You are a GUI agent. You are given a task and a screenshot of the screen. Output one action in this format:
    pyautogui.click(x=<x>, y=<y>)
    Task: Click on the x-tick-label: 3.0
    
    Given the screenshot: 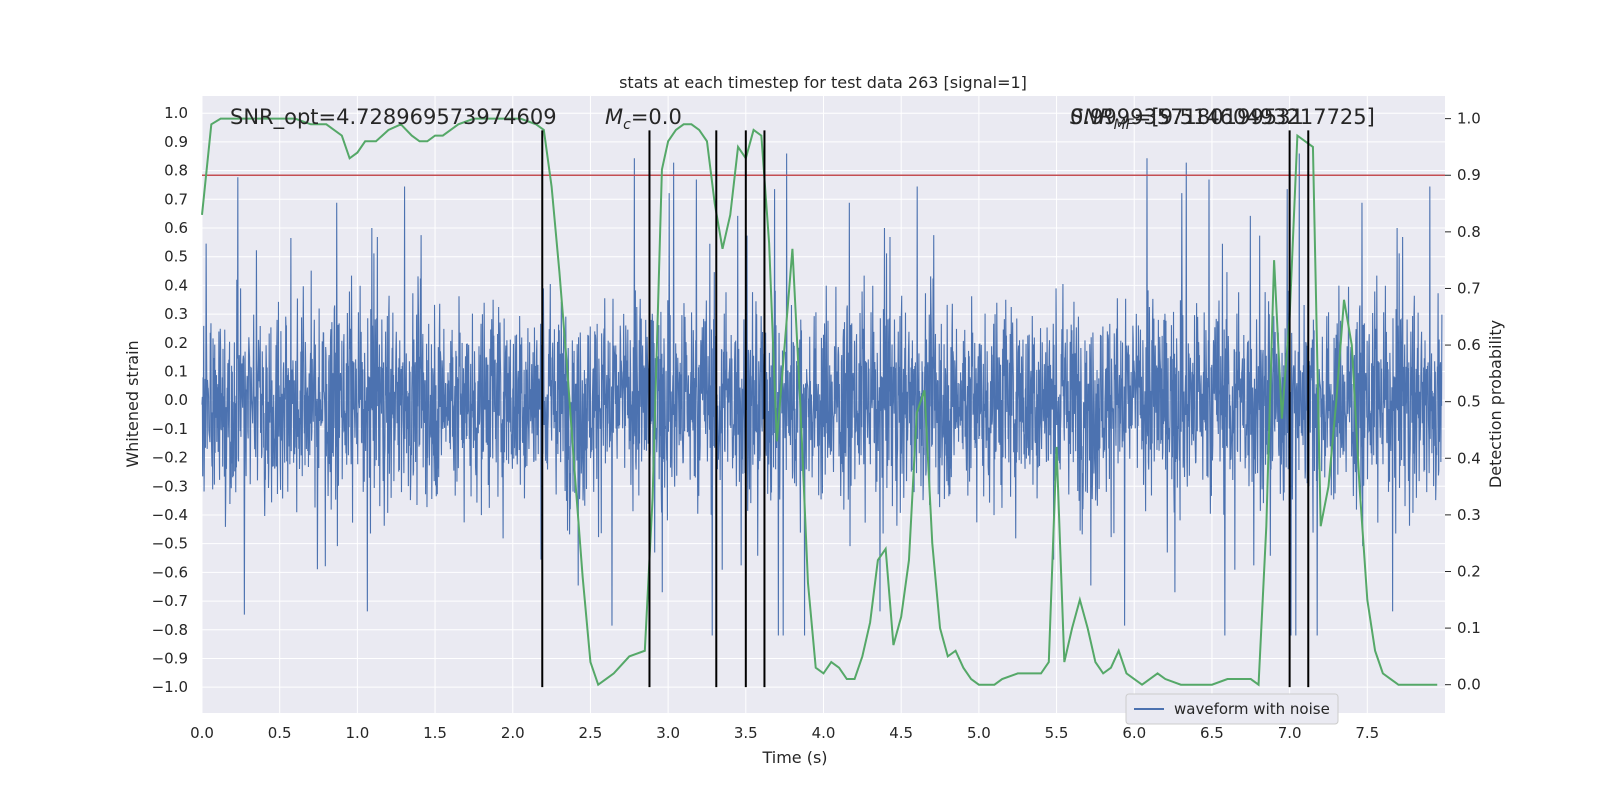 What is the action you would take?
    pyautogui.click(x=668, y=733)
    